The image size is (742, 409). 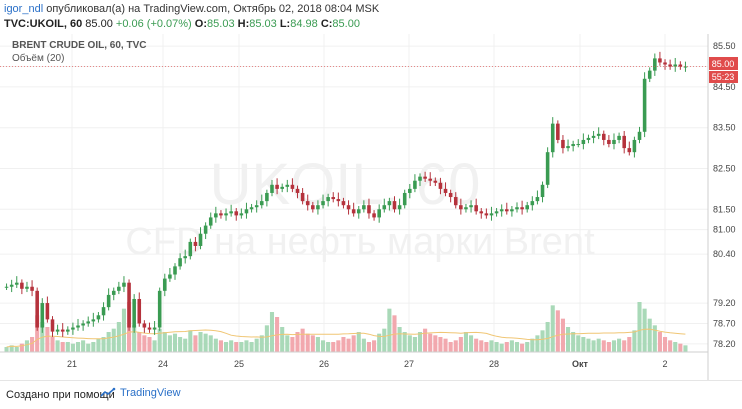 I want to click on y-tick-label: 80.40, so click(x=724, y=254).